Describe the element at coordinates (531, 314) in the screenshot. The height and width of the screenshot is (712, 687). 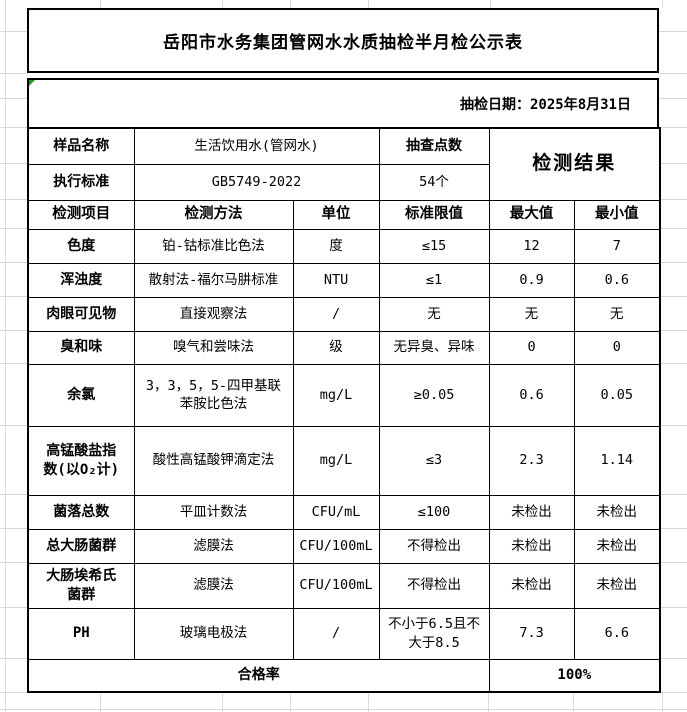
I see `max-value-cell: 无` at that location.